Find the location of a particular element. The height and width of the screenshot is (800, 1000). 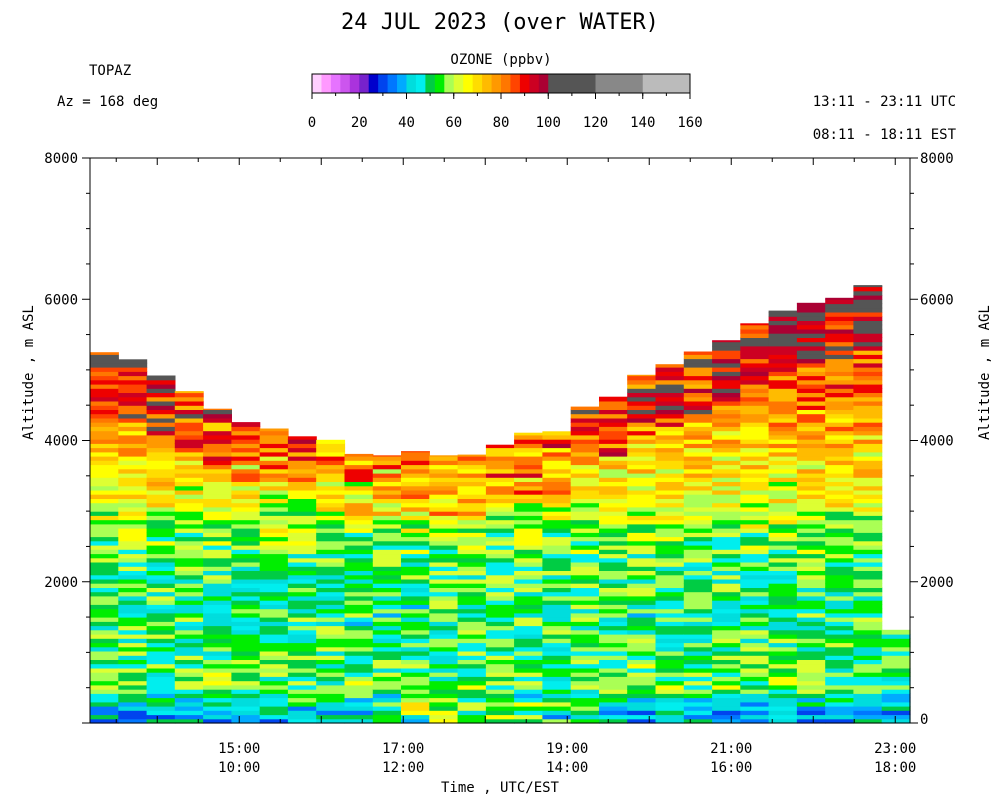

x-tick-label-utc: 17:00 is located at coordinates (403, 749).